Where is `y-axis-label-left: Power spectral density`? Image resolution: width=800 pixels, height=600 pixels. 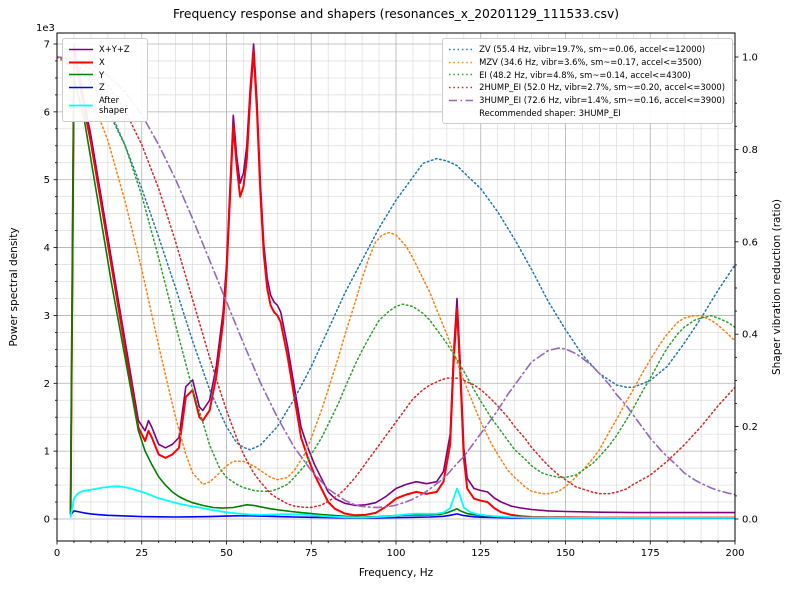 y-axis-label-left: Power spectral density is located at coordinates (14, 286).